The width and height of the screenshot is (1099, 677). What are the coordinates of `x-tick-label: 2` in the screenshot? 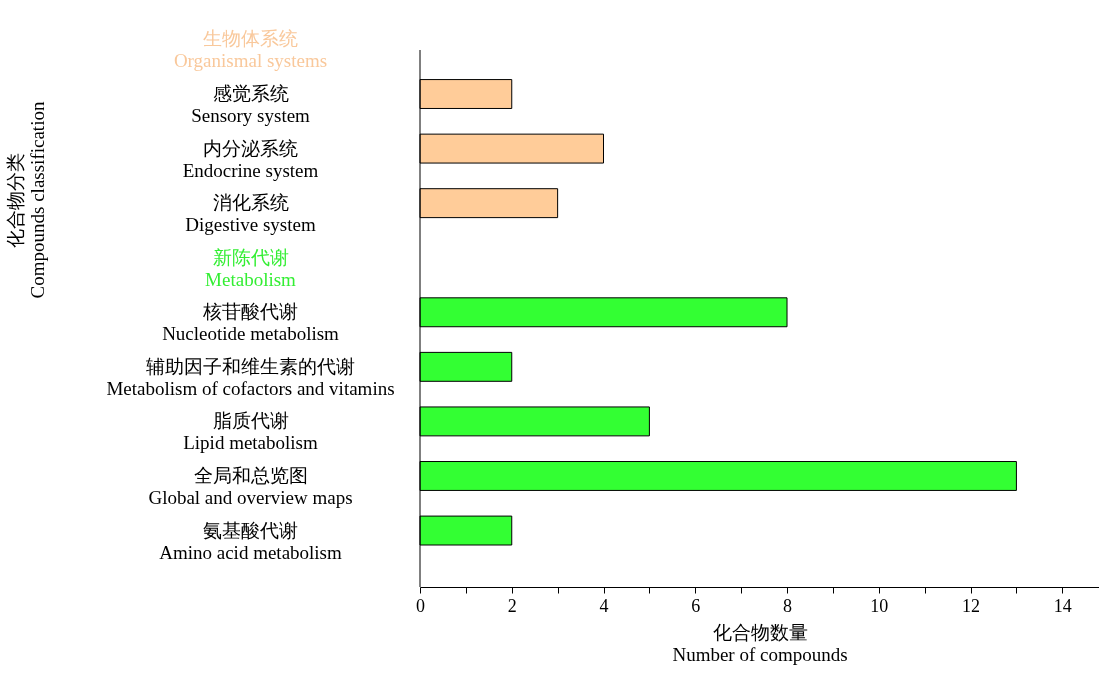 It's located at (512, 605).